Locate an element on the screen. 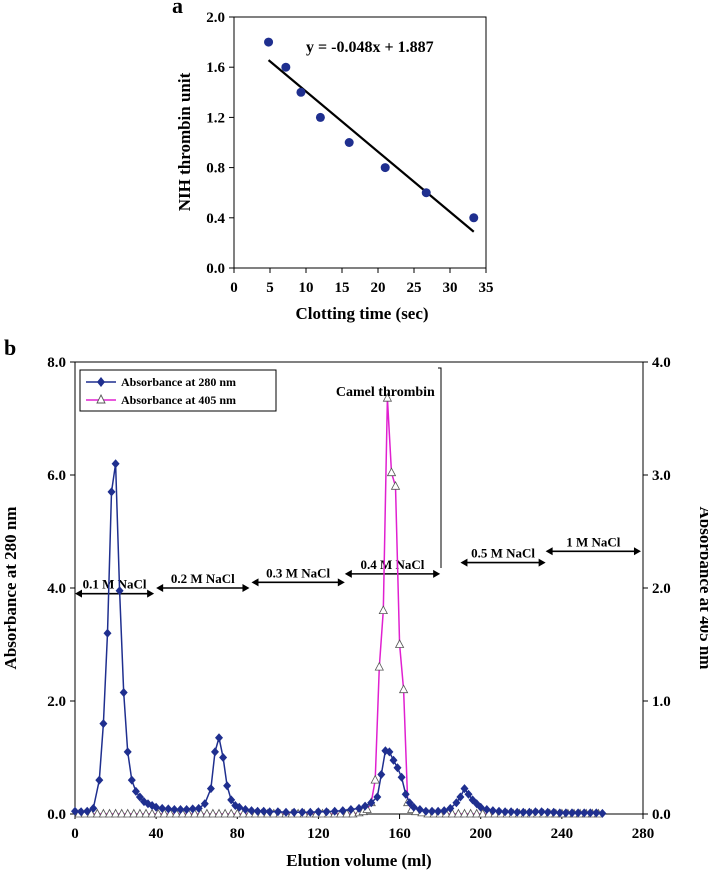  camel-thrombin-bracket is located at coordinates (440, 467).